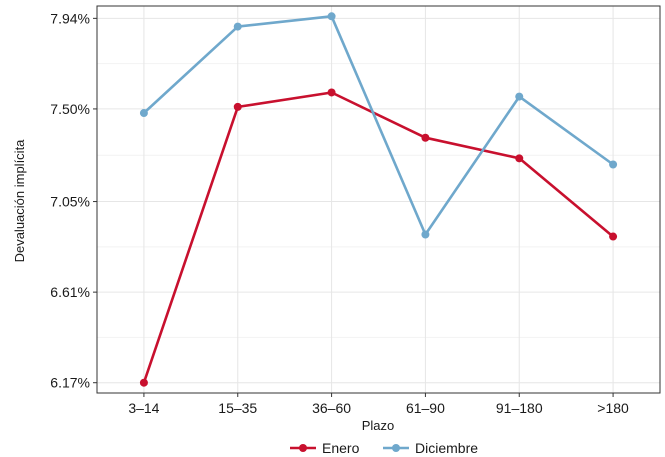 The width and height of the screenshot is (665, 457). I want to click on y-tick-label: 7.05%, so click(70, 202).